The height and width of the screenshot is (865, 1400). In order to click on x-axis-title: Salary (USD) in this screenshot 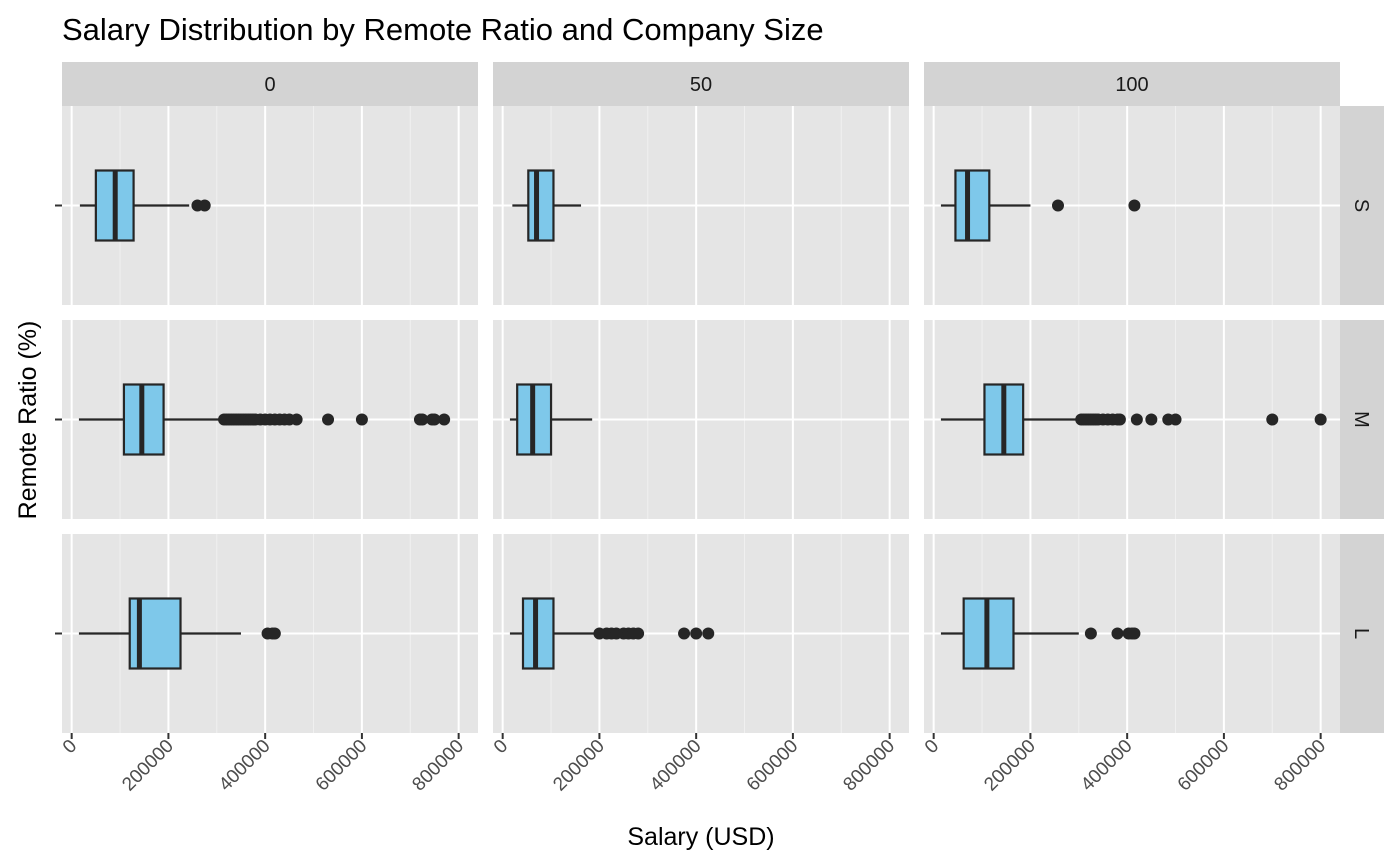, I will do `click(700, 837)`.